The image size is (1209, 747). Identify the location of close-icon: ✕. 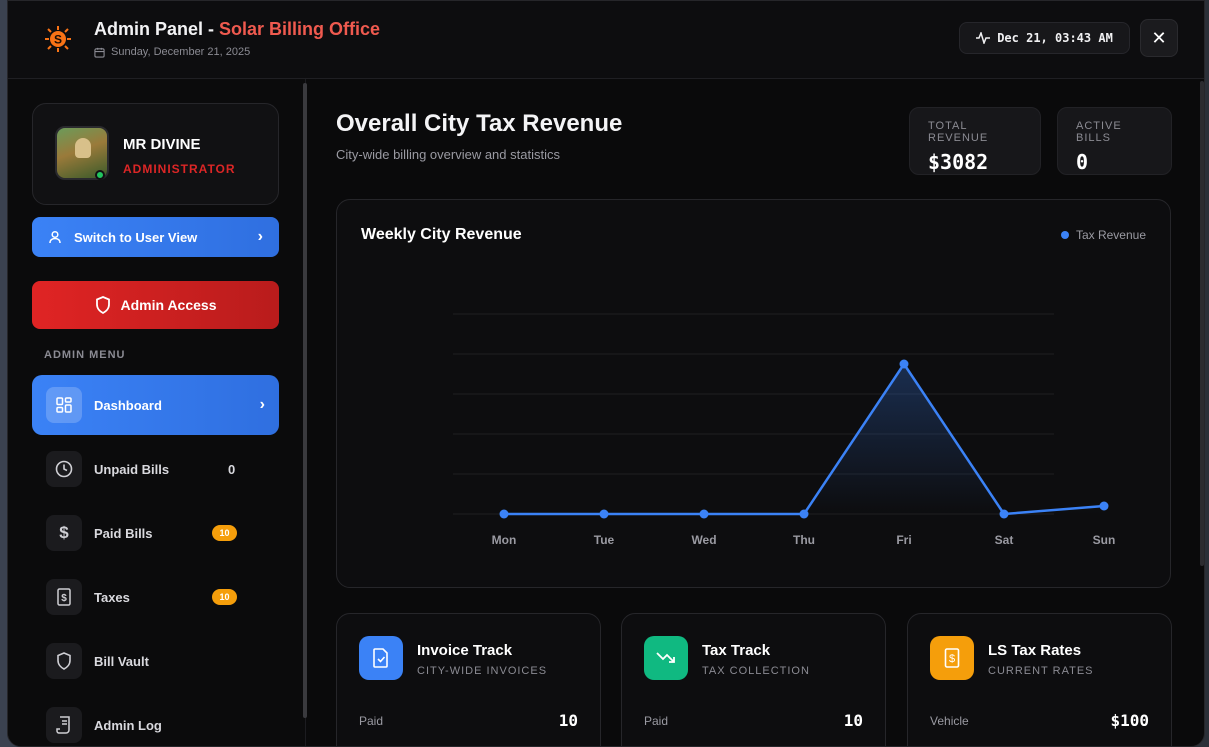
(1159, 37).